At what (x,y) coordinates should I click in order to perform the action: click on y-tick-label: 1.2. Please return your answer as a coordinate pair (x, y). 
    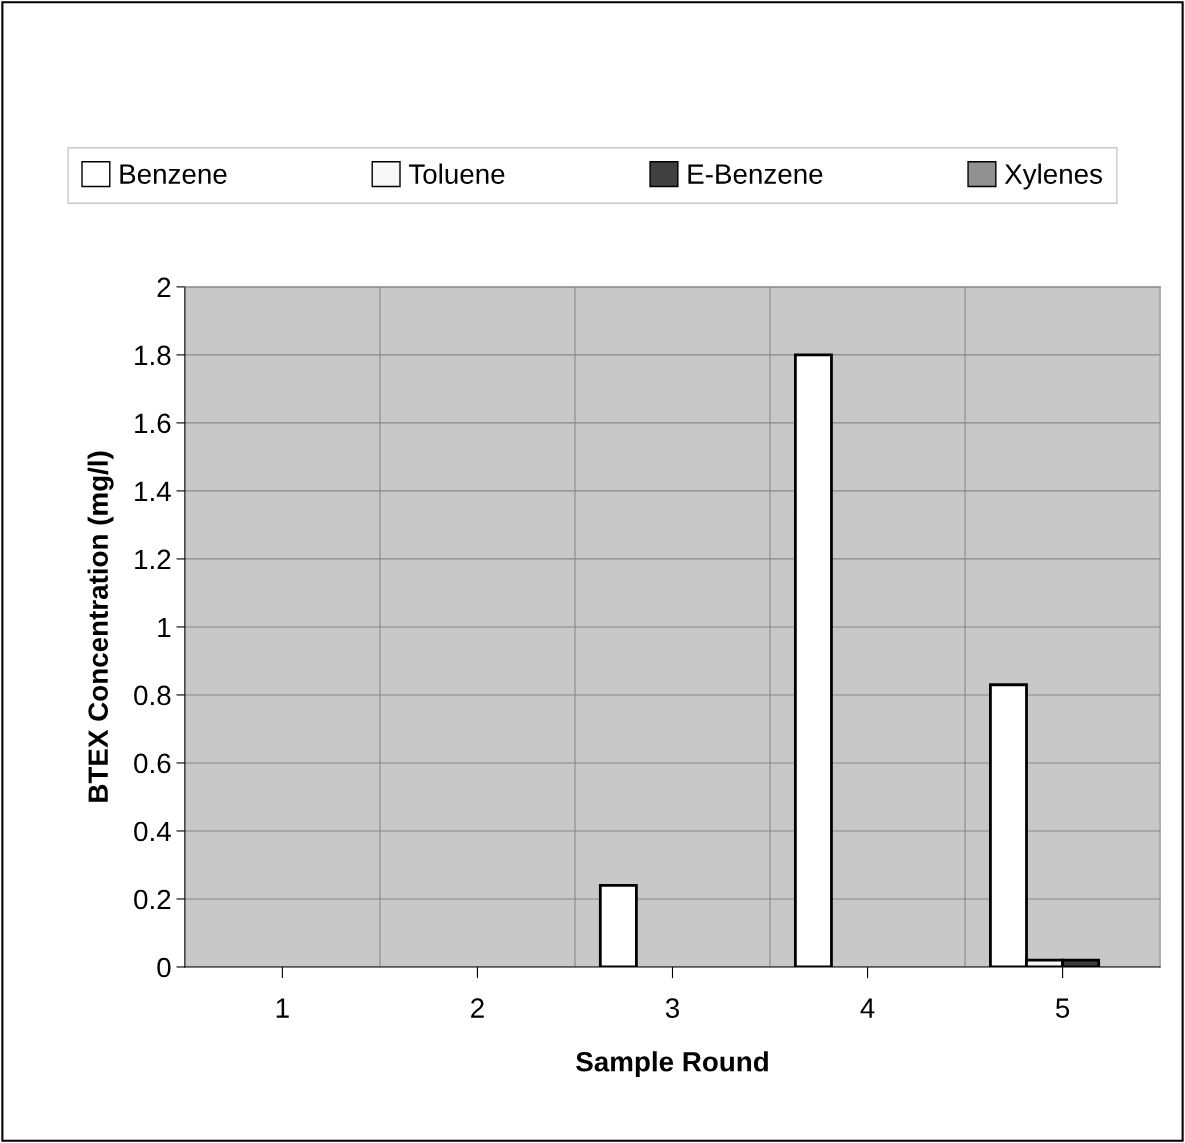
    Looking at the image, I should click on (153, 559).